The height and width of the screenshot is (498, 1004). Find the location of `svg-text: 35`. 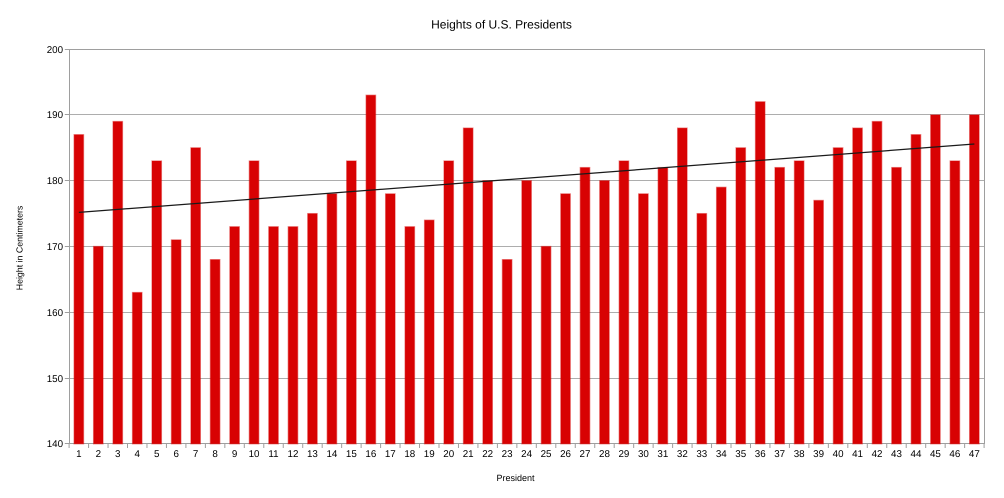

svg-text: 35 is located at coordinates (740, 454).